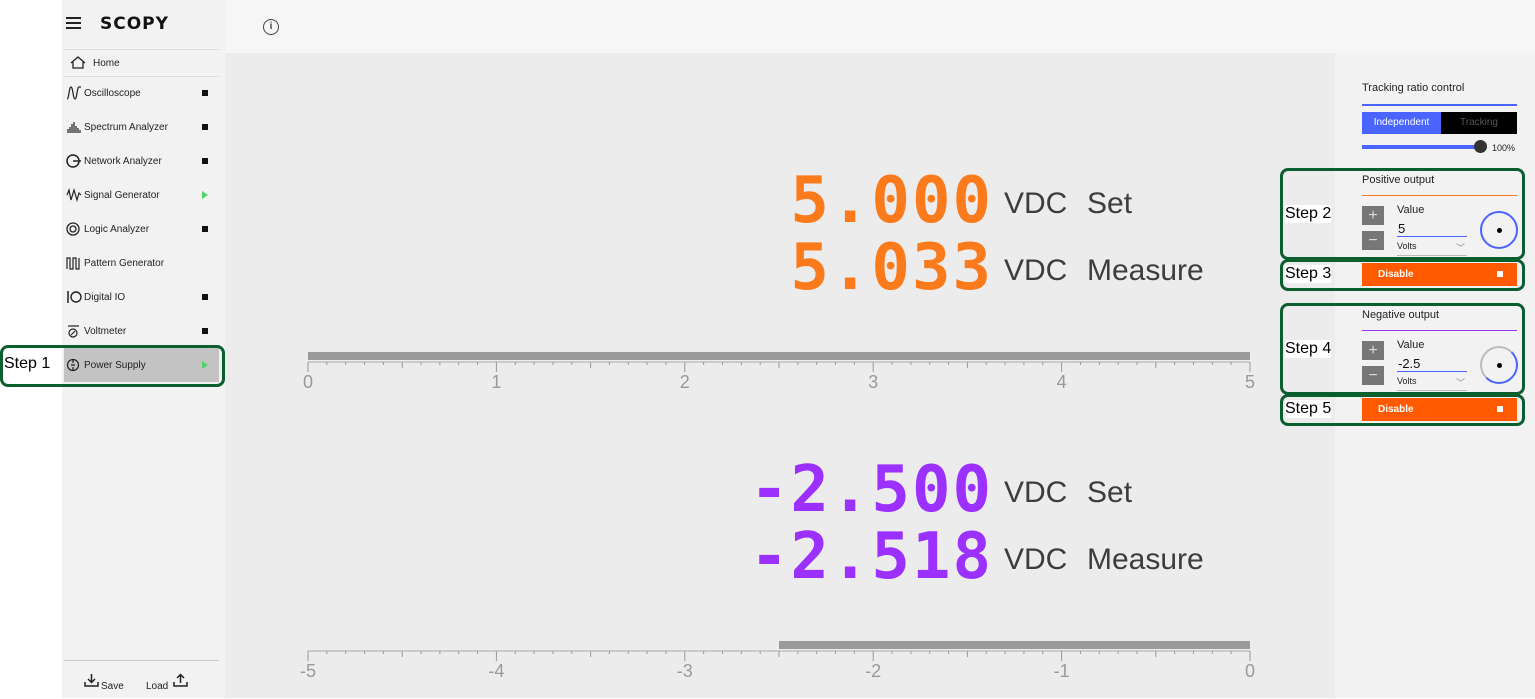  What do you see at coordinates (141, 679) in the screenshot?
I see `sidebar-footer: Save Load` at bounding box center [141, 679].